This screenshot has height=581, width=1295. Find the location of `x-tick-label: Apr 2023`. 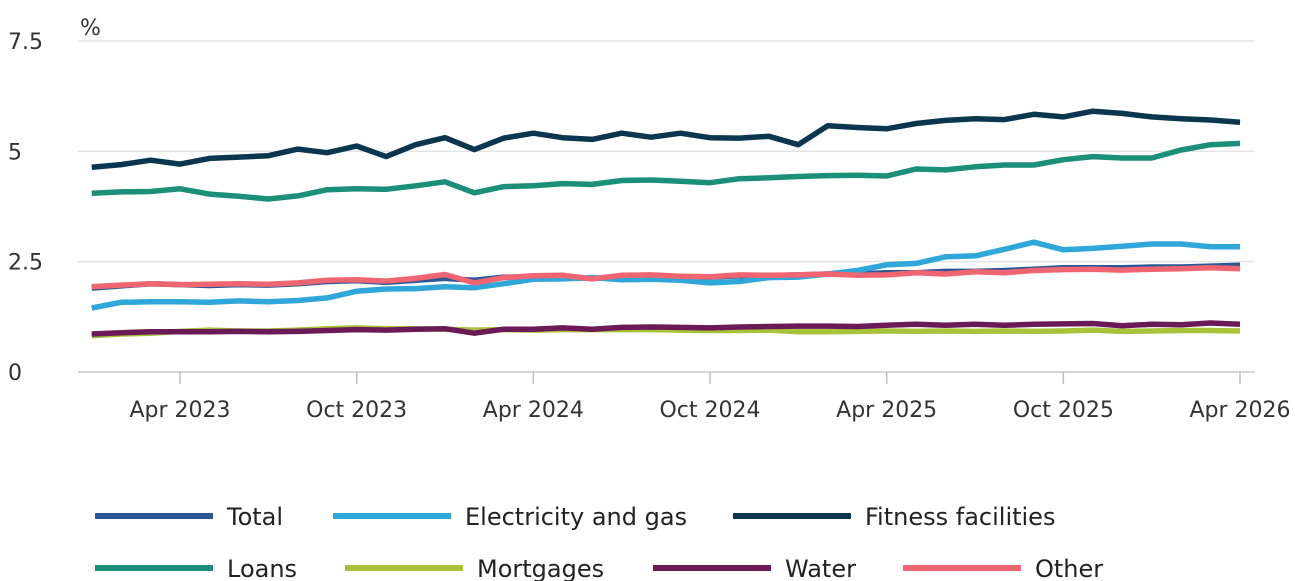

x-tick-label: Apr 2023 is located at coordinates (179, 410).